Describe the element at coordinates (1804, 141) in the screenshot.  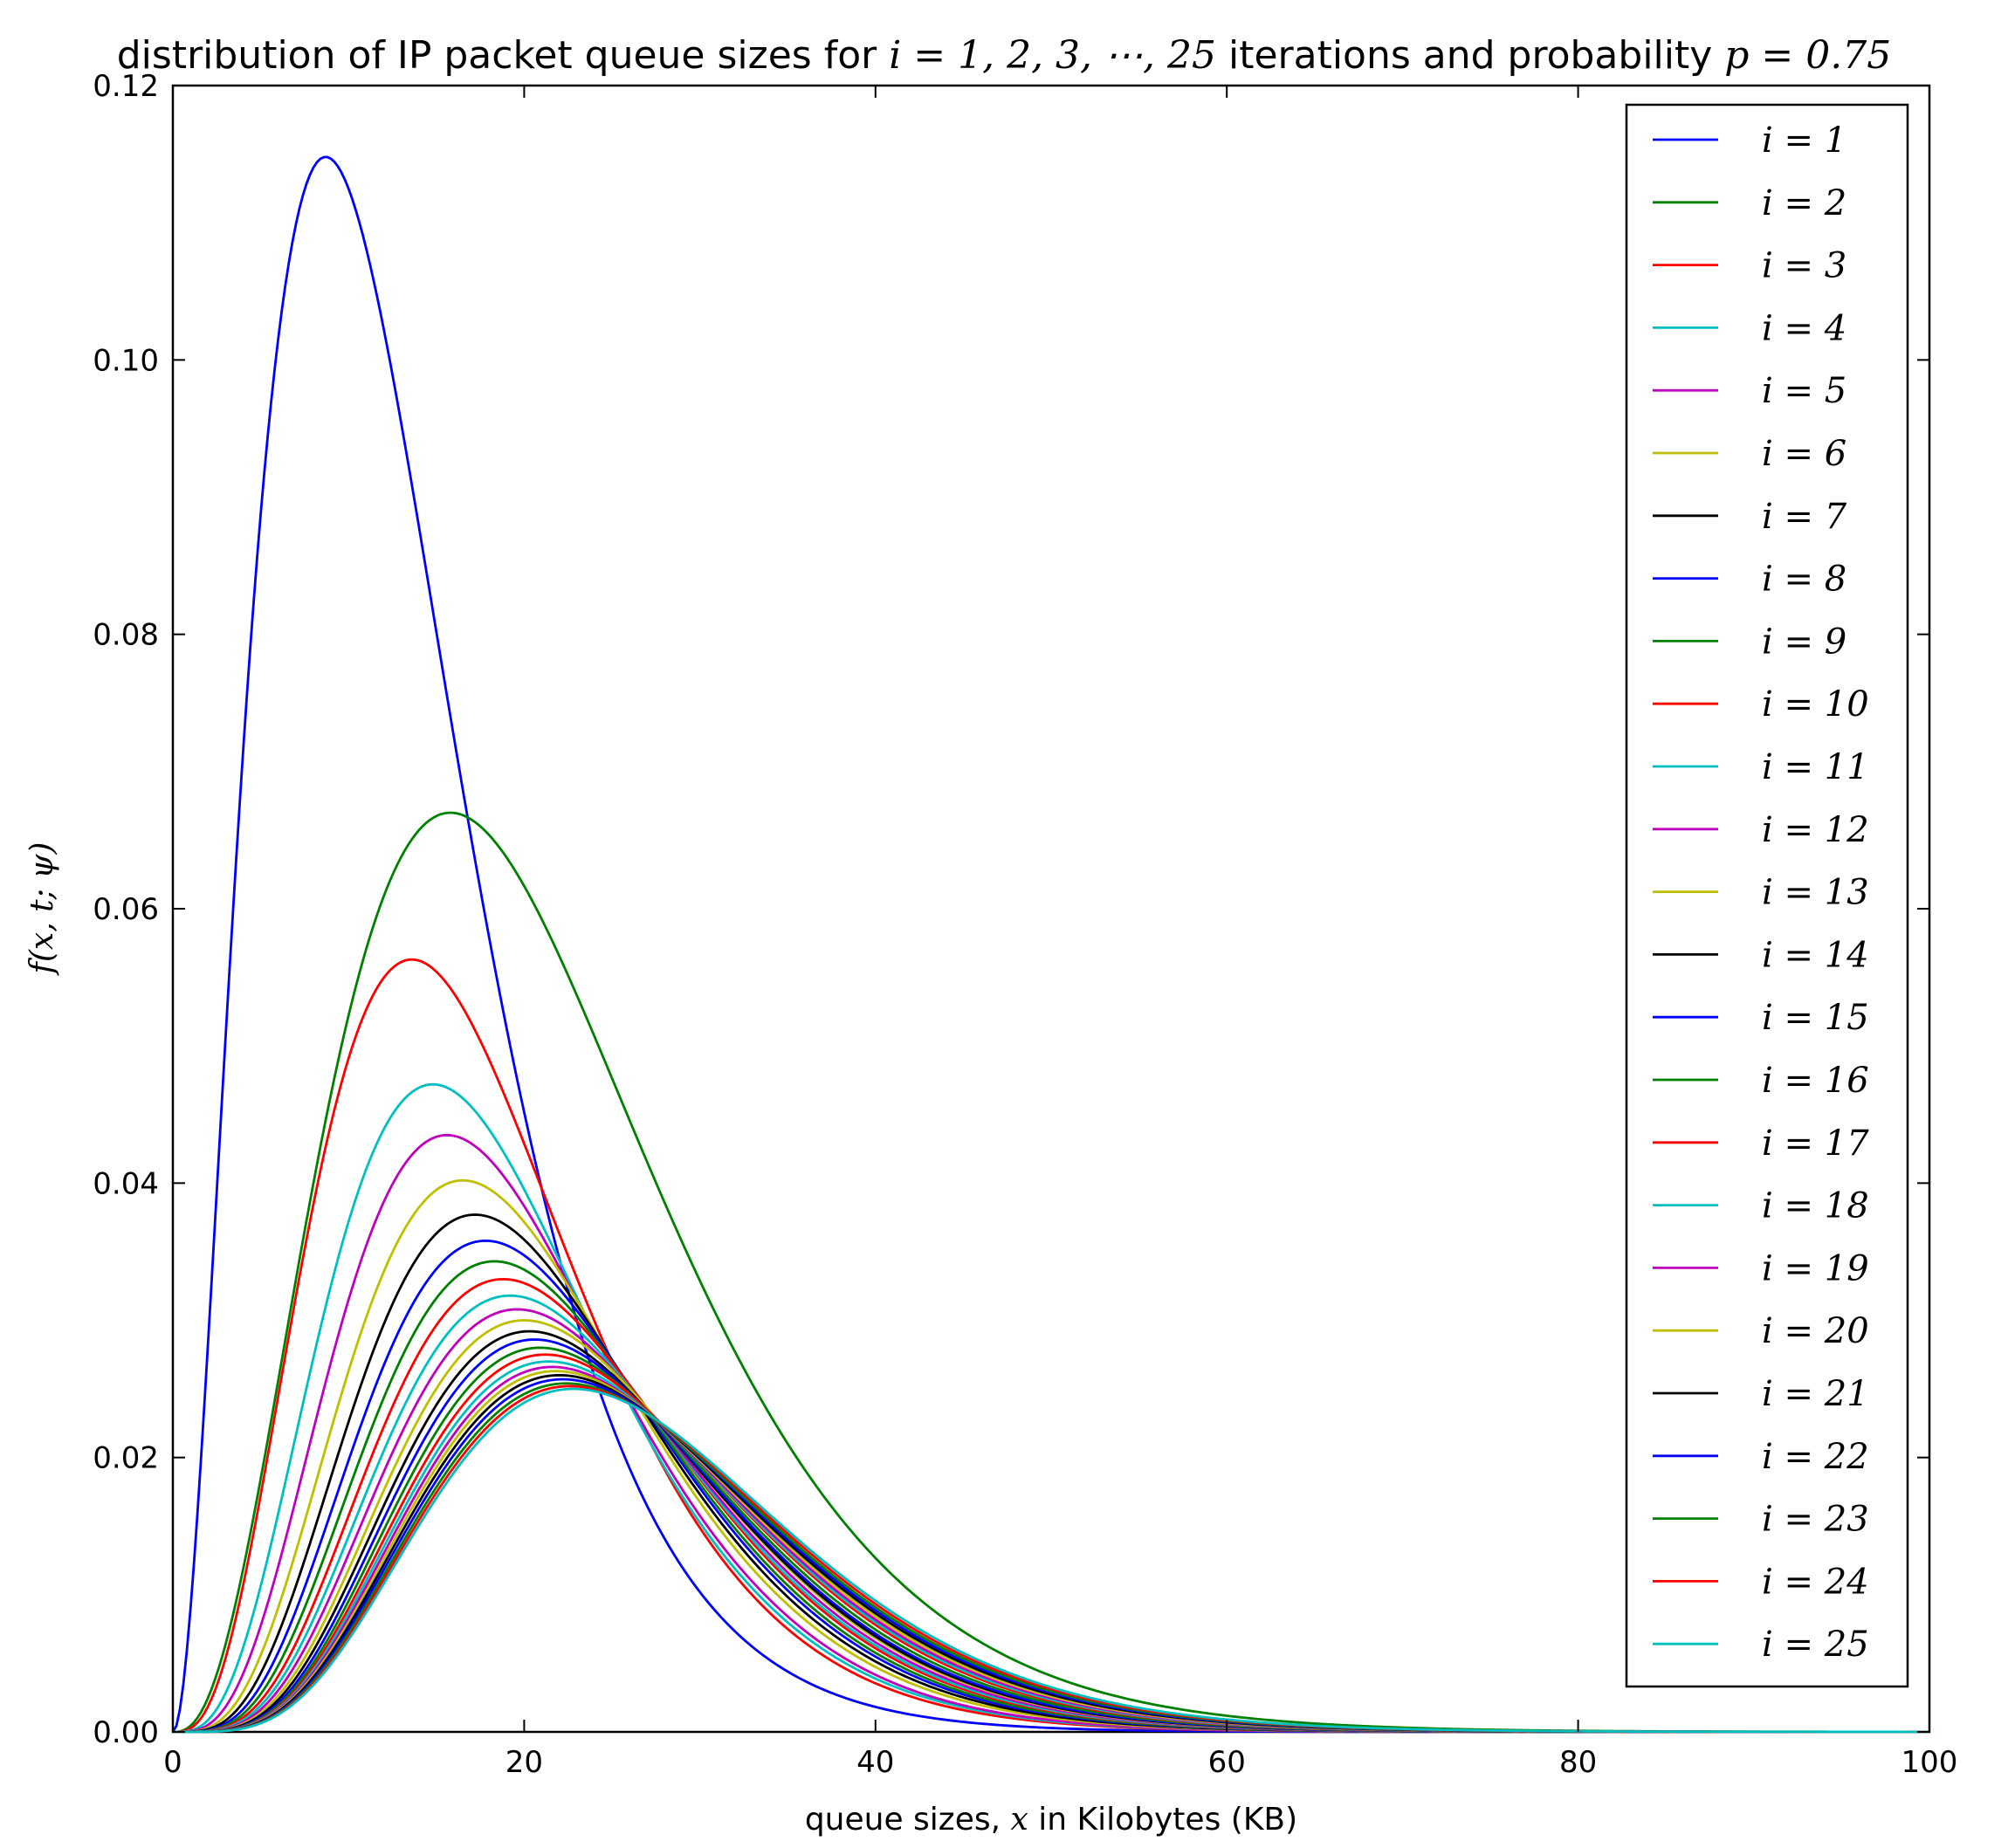
I see `legend-label-1: i = 1` at that location.